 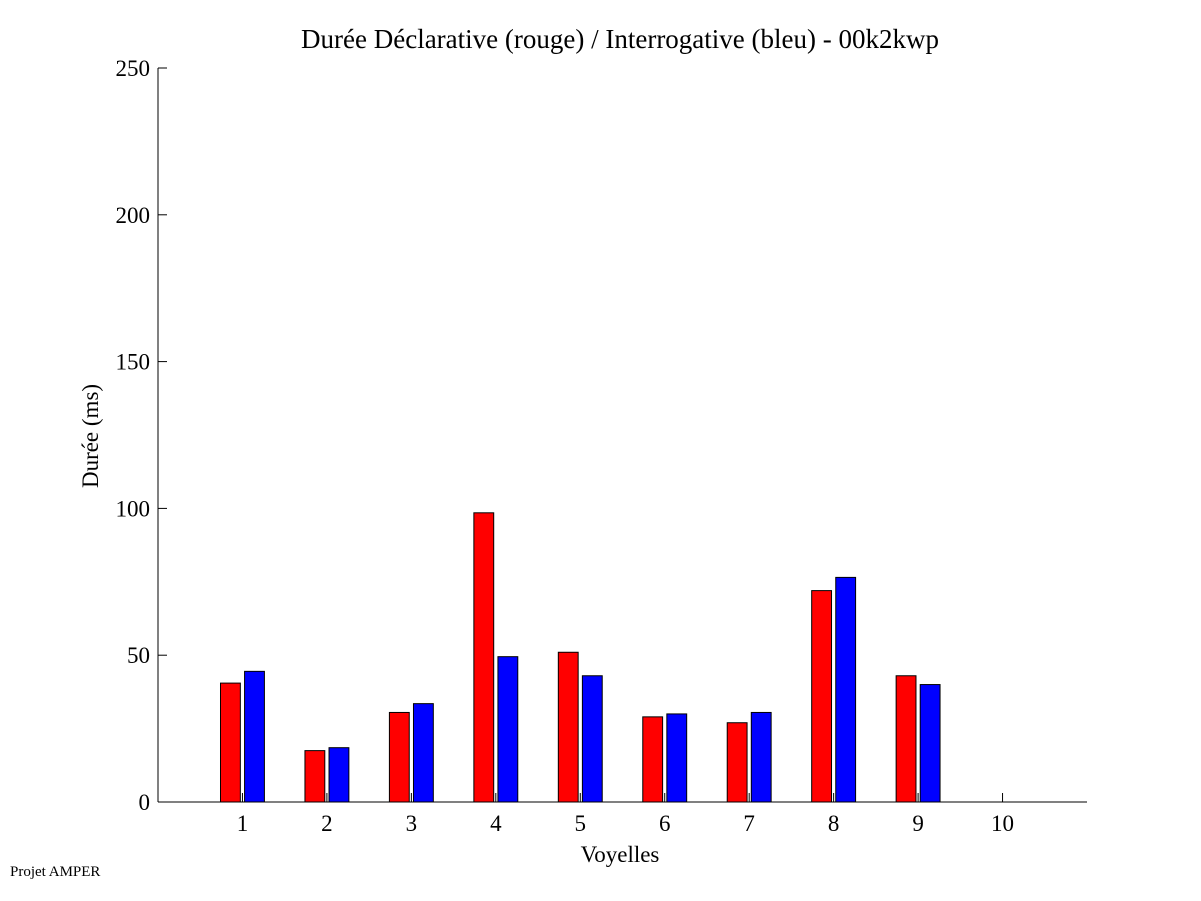 I want to click on bar-series2-cat9, so click(x=930, y=743).